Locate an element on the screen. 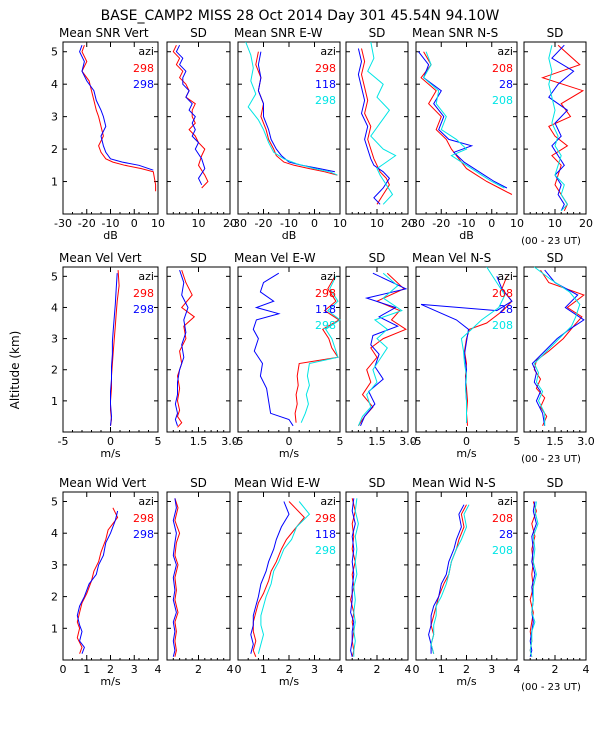  x-tick-label: 20 is located at coordinates (408, 223).